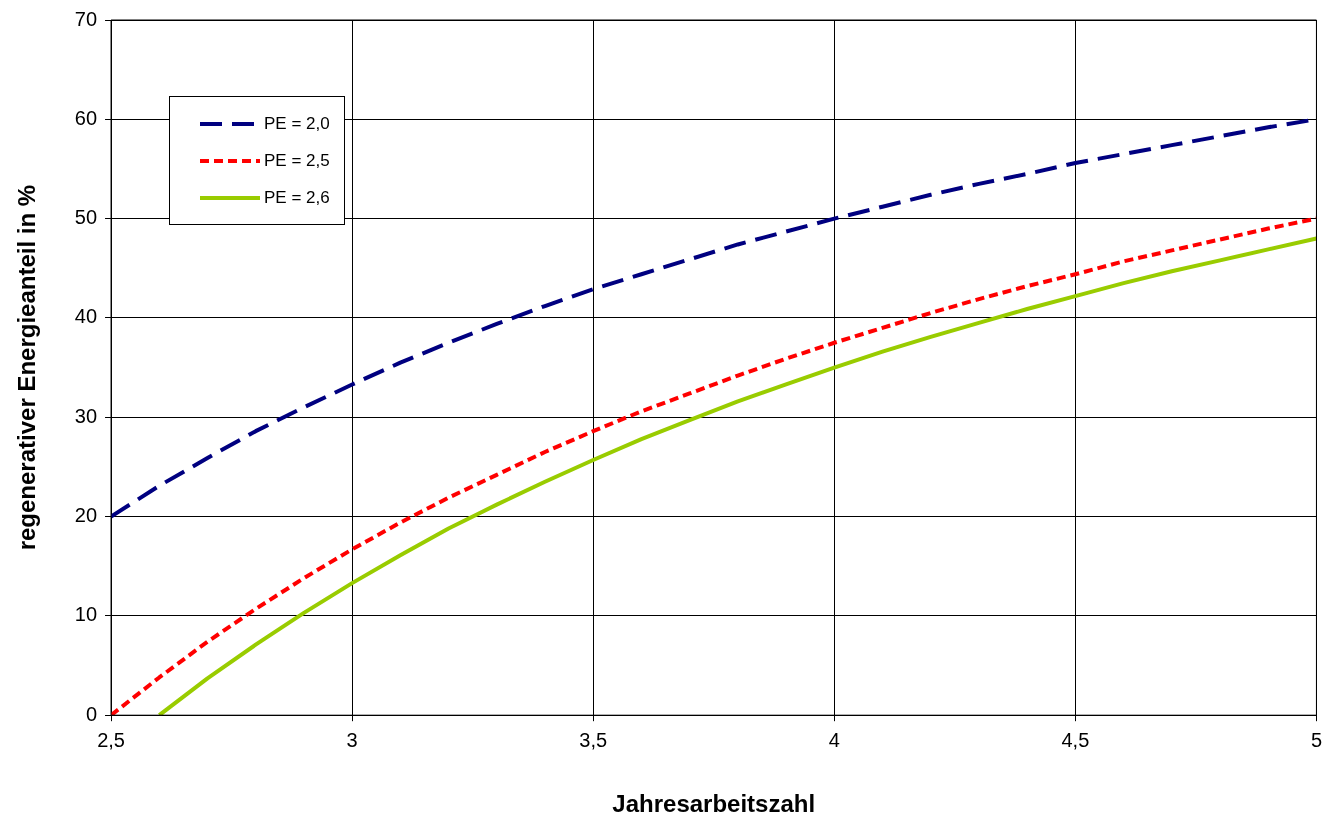 This screenshot has width=1330, height=832. What do you see at coordinates (86, 18) in the screenshot?
I see `y-tick-label: 70` at bounding box center [86, 18].